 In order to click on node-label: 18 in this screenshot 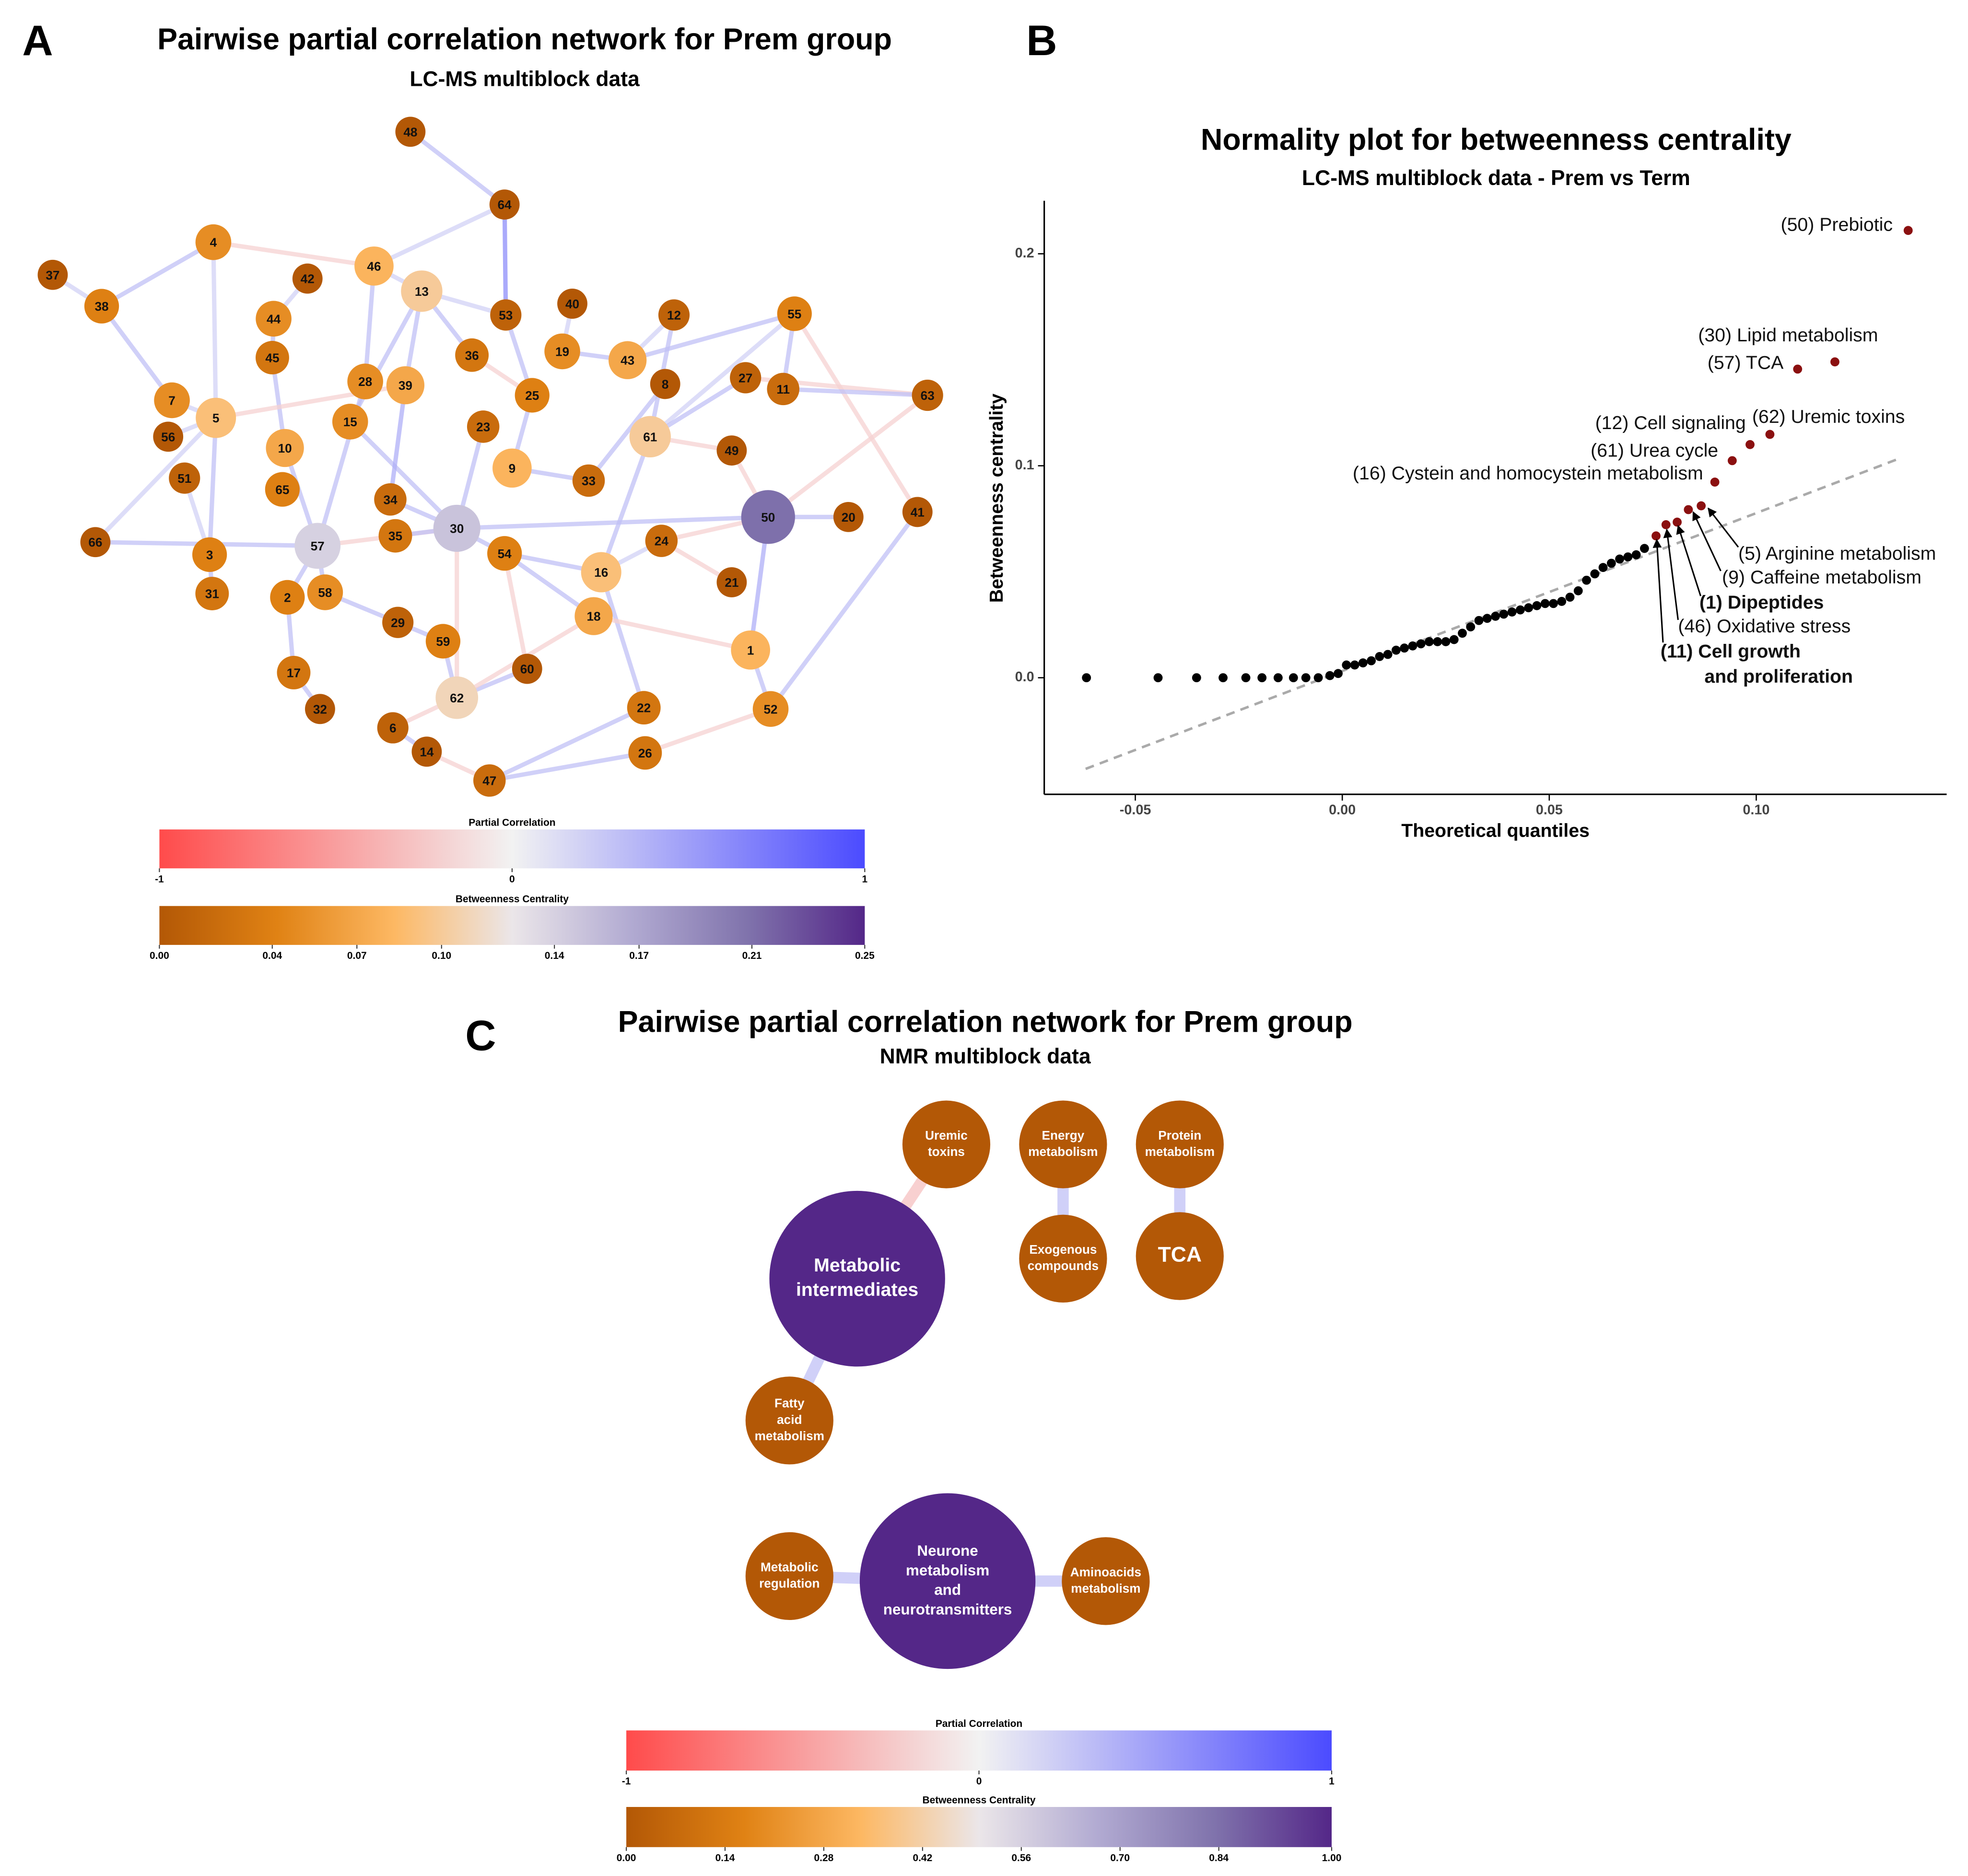, I will do `click(593, 616)`.